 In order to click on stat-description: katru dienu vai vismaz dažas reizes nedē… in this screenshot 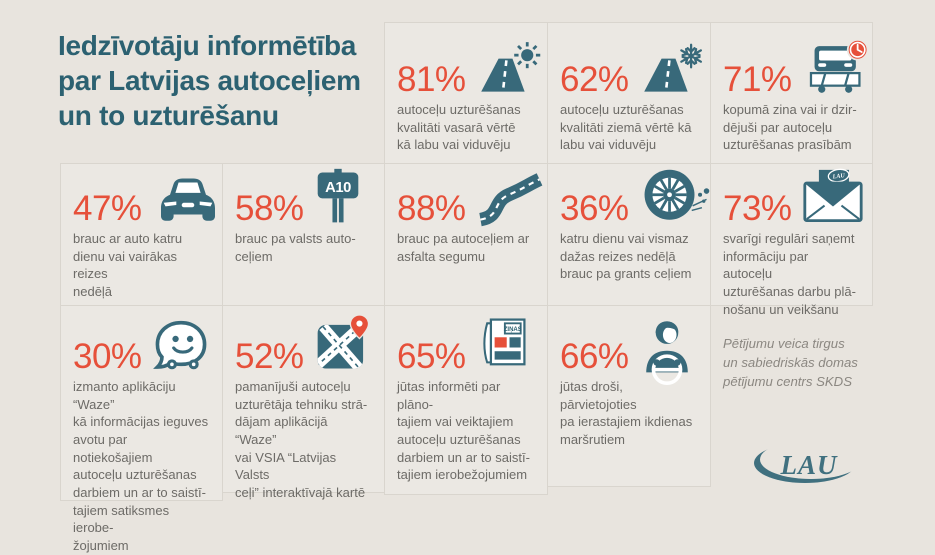, I will do `click(626, 256)`.